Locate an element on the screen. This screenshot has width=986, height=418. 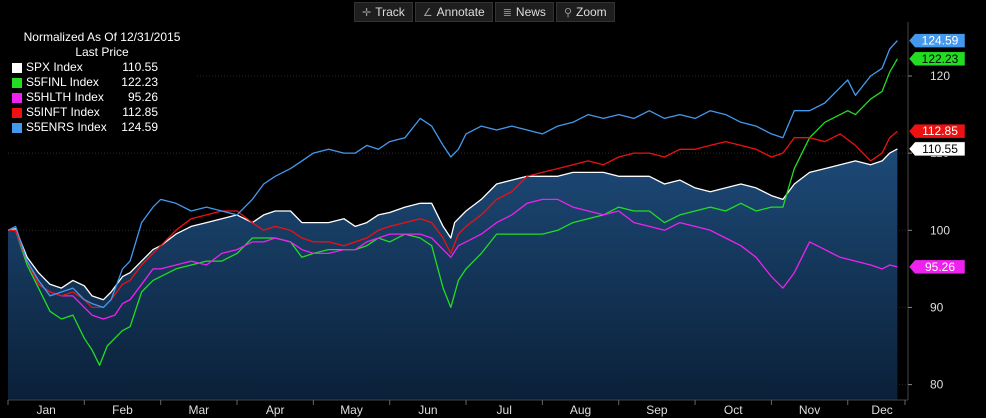
x-tick-label: Nov is located at coordinates (809, 410).